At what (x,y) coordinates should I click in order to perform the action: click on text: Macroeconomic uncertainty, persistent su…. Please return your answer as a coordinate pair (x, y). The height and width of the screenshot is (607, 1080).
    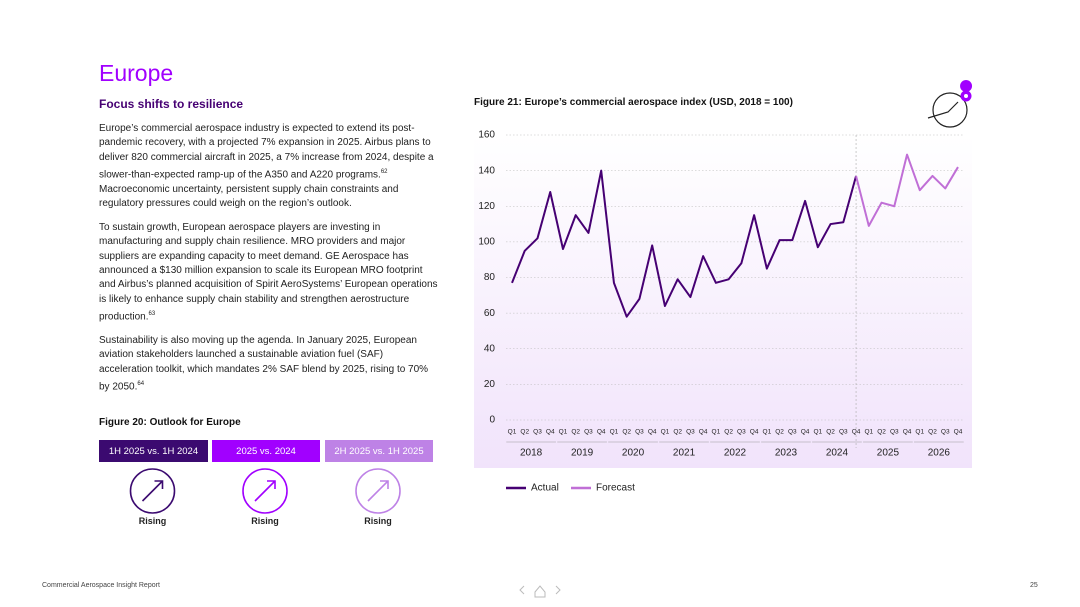
    Looking at the image, I should click on (249, 196).